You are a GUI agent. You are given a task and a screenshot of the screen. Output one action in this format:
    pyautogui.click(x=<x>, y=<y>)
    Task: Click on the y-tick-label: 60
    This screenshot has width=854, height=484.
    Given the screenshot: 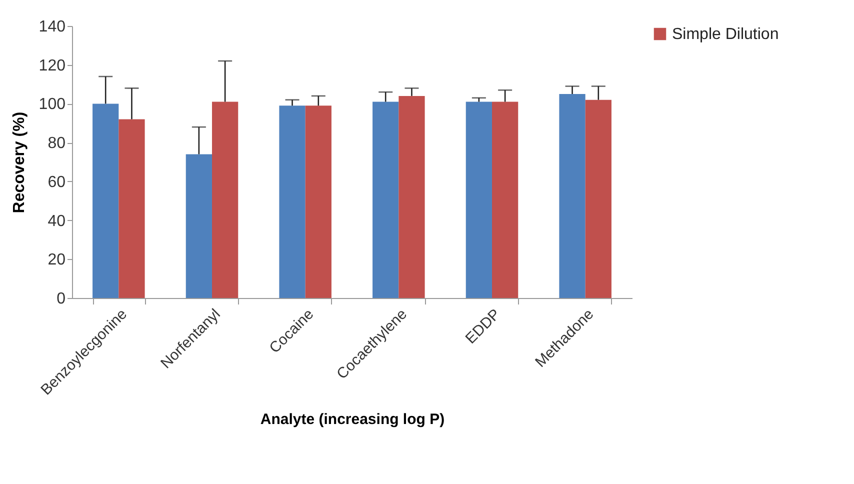 What is the action you would take?
    pyautogui.click(x=57, y=182)
    